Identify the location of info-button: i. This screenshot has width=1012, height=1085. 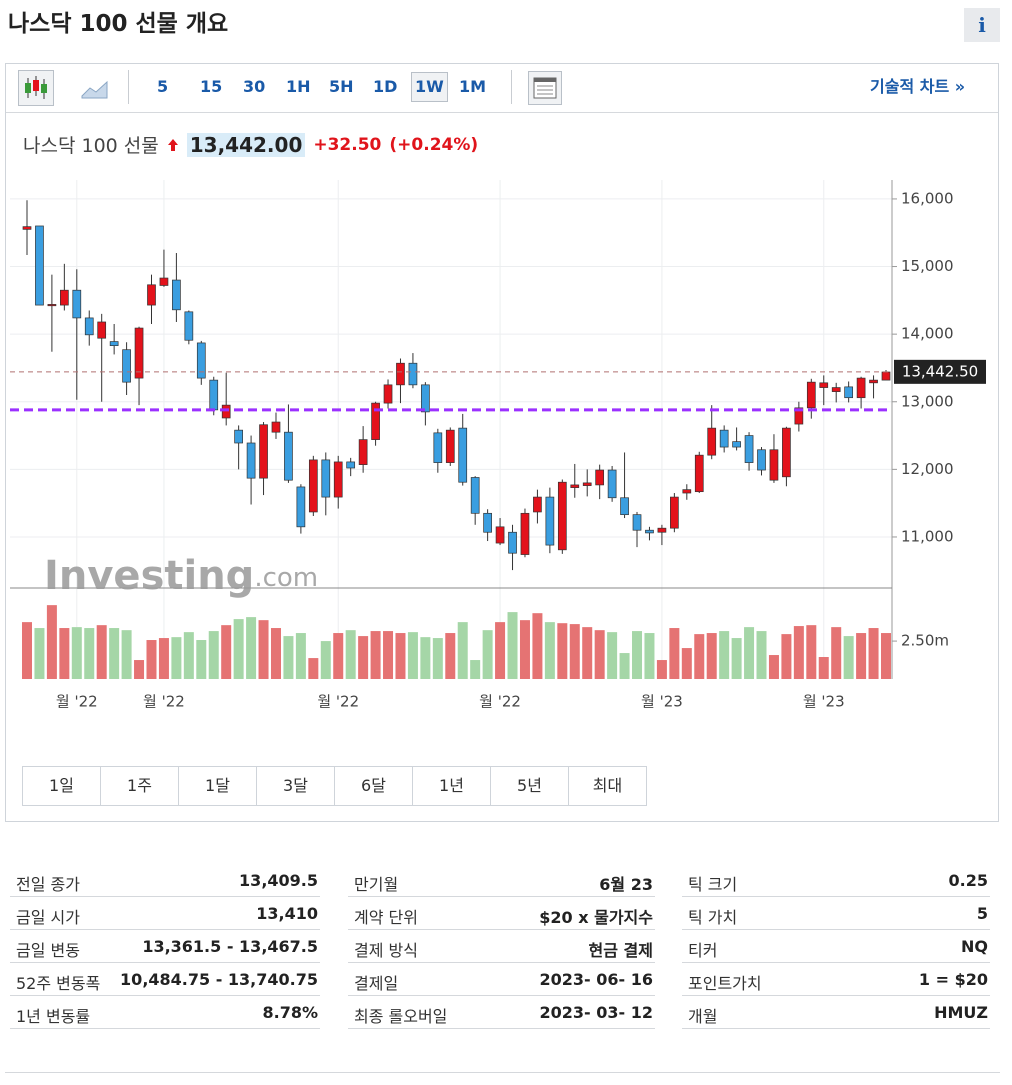
(982, 25).